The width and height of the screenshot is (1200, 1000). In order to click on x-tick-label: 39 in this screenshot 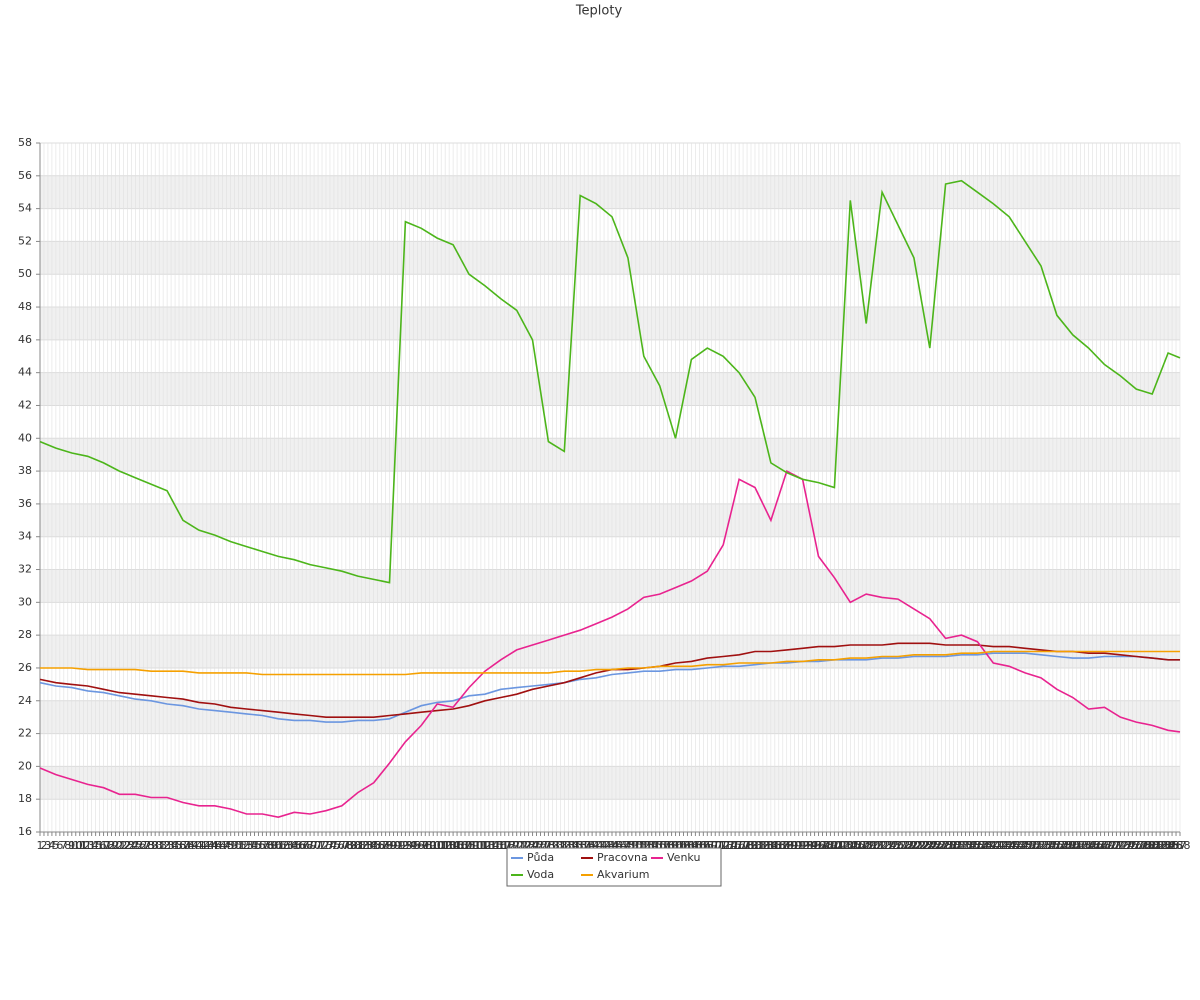, I will do `click(191, 845)`.